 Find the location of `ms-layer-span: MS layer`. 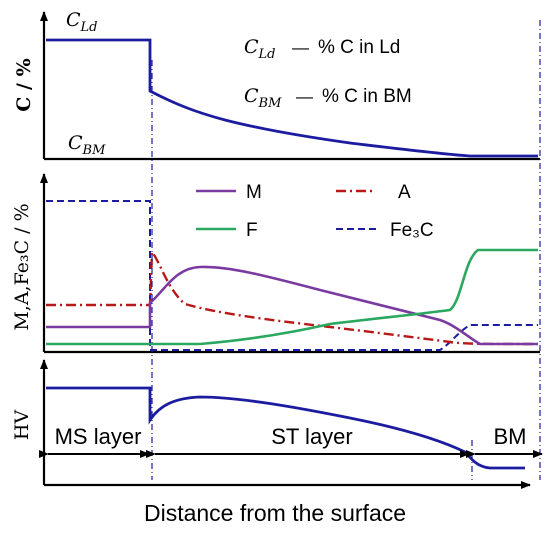

ms-layer-span: MS layer is located at coordinates (94, 441).